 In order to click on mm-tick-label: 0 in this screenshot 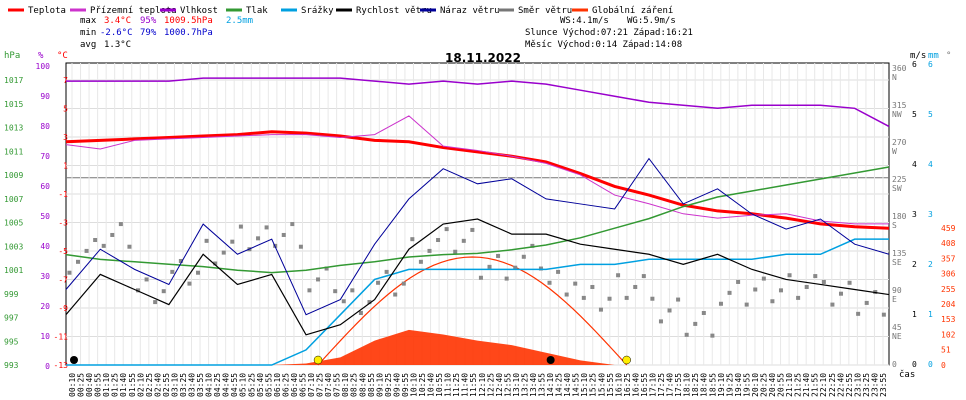, I will do `click(930, 364)`.